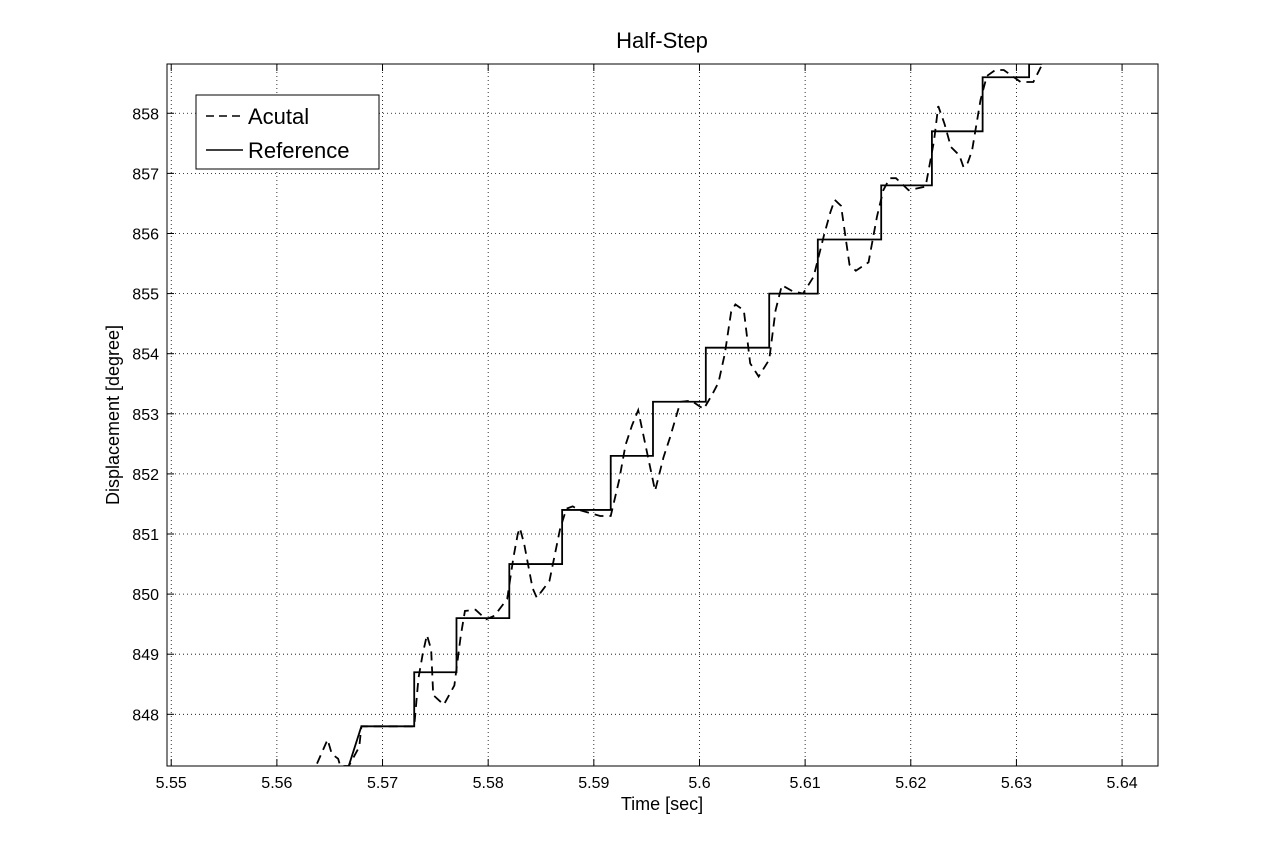 Image resolution: width=1278 pixels, height=864 pixels. Describe the element at coordinates (278, 116) in the screenshot. I see `legend-label-acutal: Acutal` at that location.